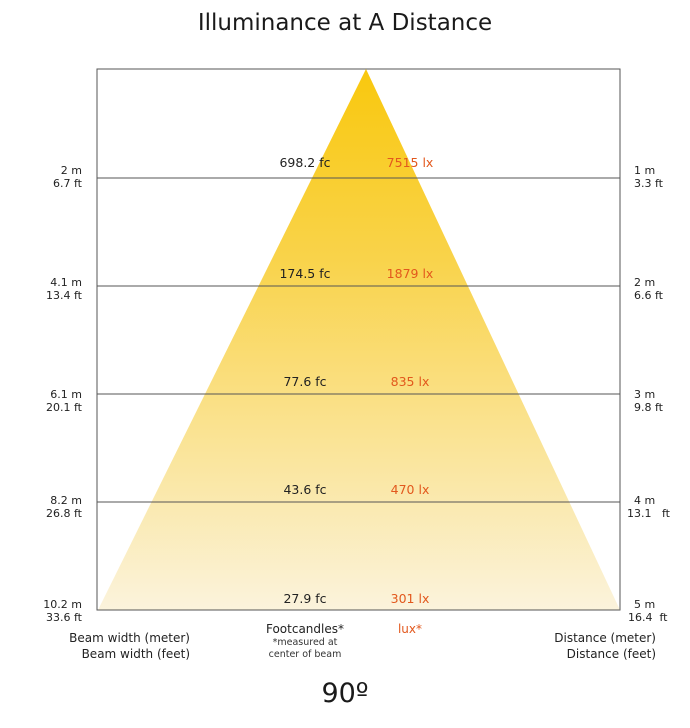 Image resolution: width=690 pixels, height=728 pixels. I want to click on distance-feet: 9.8 ft, so click(648, 407).